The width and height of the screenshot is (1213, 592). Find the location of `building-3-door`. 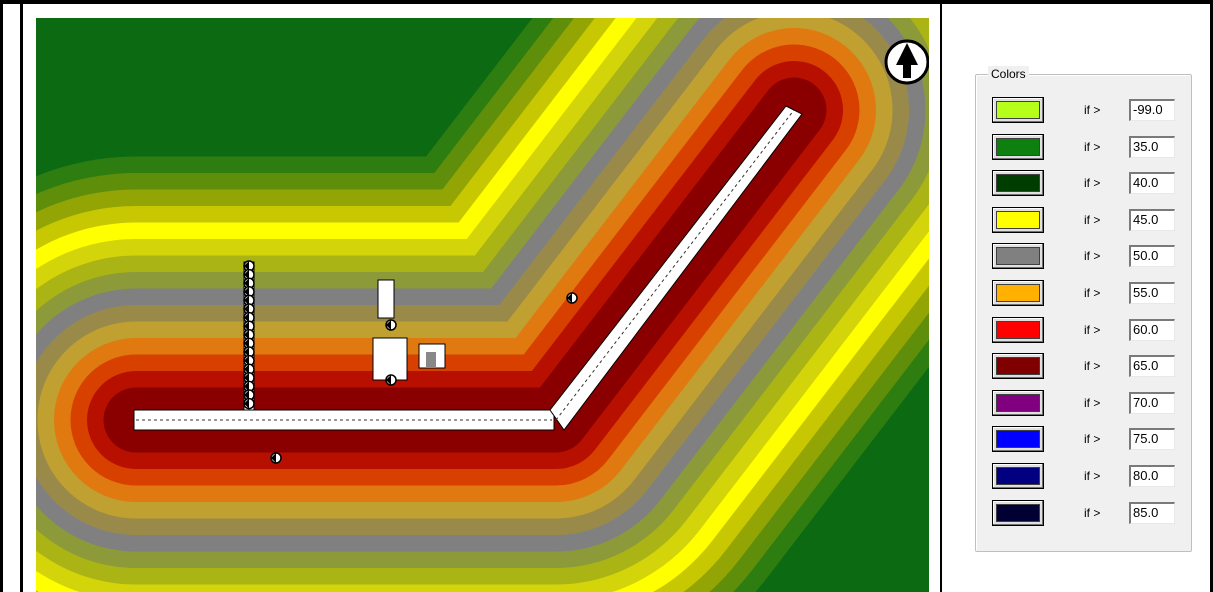

building-3-door is located at coordinates (431, 360).